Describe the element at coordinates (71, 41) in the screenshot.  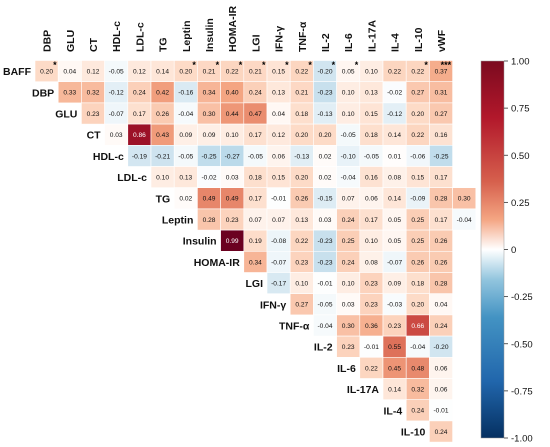
I see `column-label-glu: GLU` at that location.